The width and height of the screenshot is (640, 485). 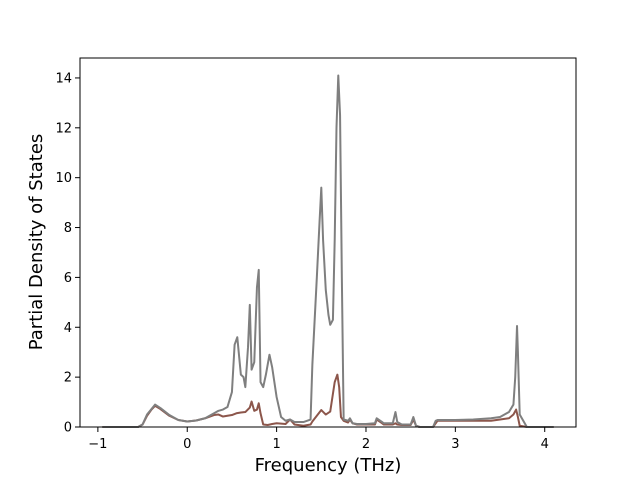 I want to click on y-tick-label: 12, so click(x=63, y=128).